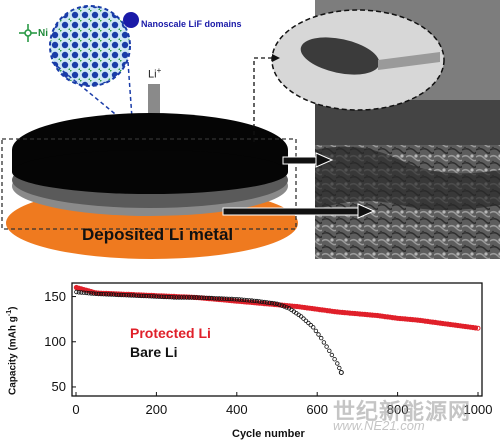 The height and width of the screenshot is (447, 500). Describe the element at coordinates (478, 328) in the screenshot. I see `protected-li-point` at that location.